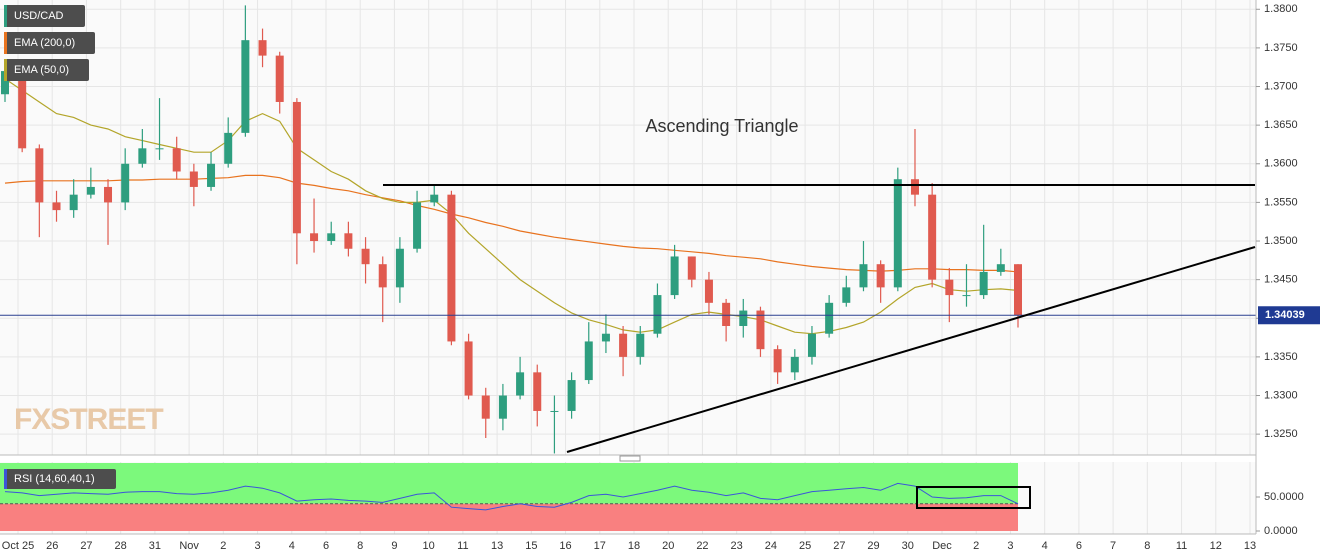 This screenshot has height=558, width=1331. I want to click on x-tick-label: 29, so click(873, 546).